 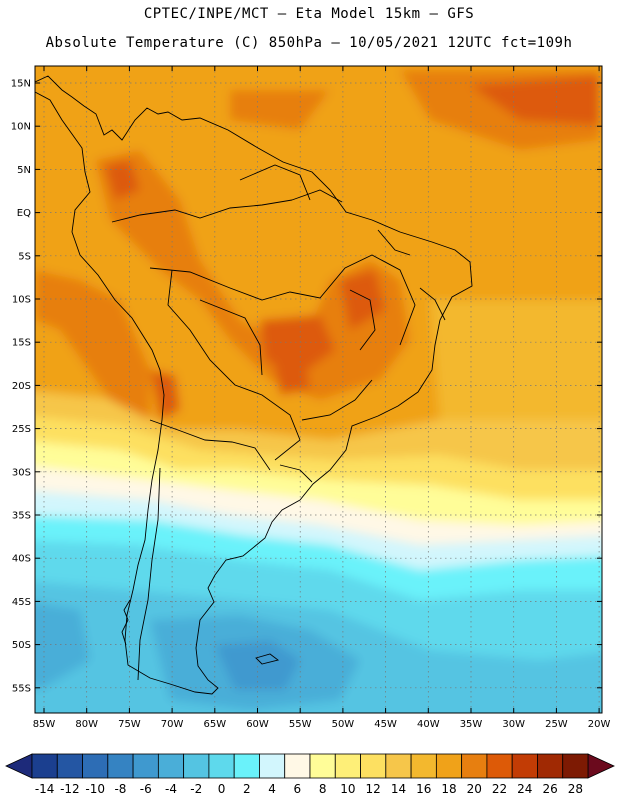 I want to click on lat-label: 5N, so click(x=24, y=170).